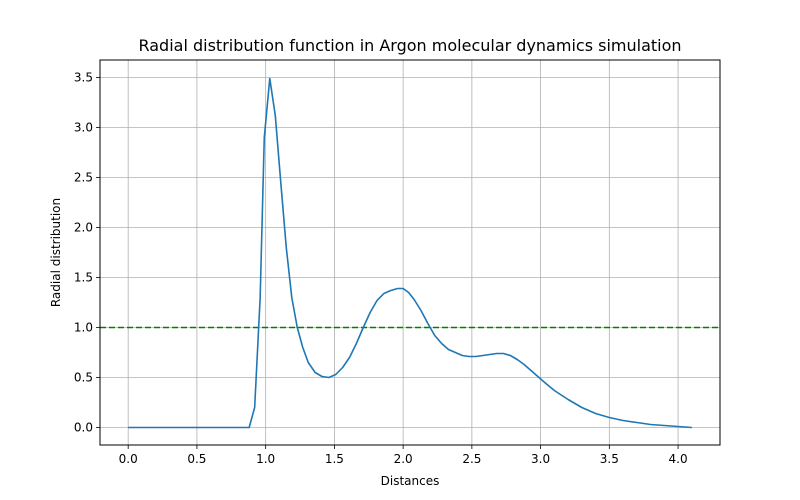 Image resolution: width=800 pixels, height=500 pixels. I want to click on x-tick-label: 2.0, so click(403, 459).